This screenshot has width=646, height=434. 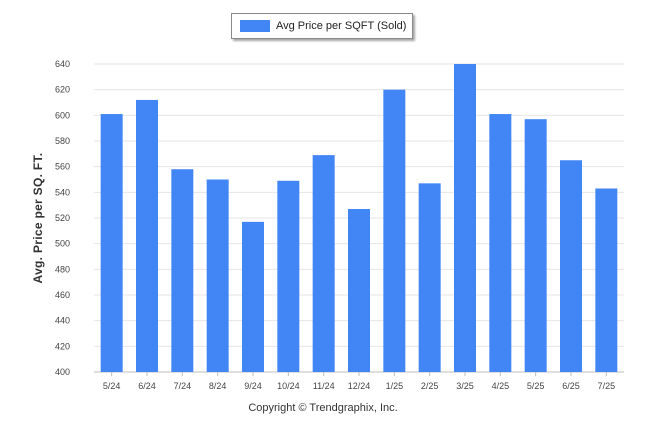 I want to click on y-tick-label: 640, so click(x=62, y=64).